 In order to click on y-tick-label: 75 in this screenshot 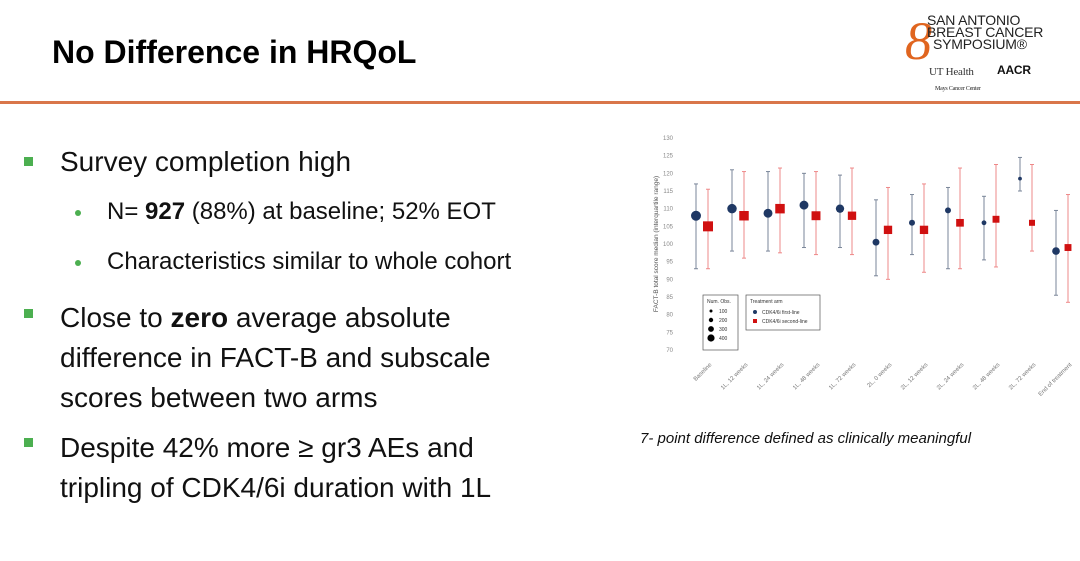, I will do `click(669, 333)`.